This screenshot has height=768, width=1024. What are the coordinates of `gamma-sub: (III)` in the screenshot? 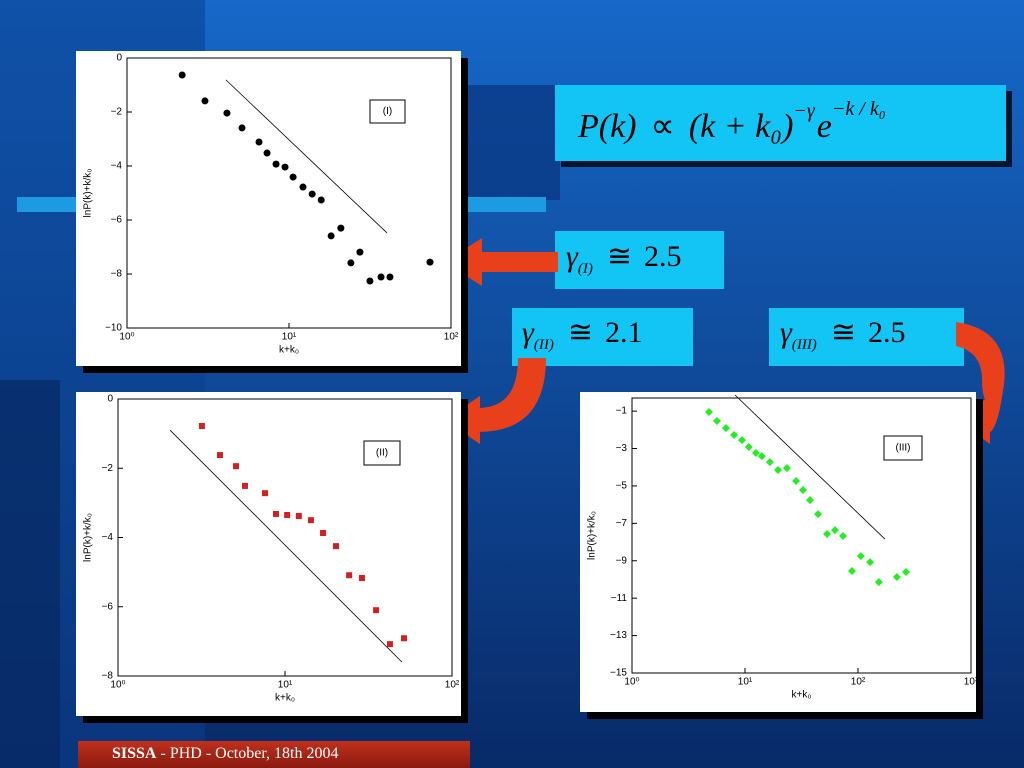 It's located at (804, 345).